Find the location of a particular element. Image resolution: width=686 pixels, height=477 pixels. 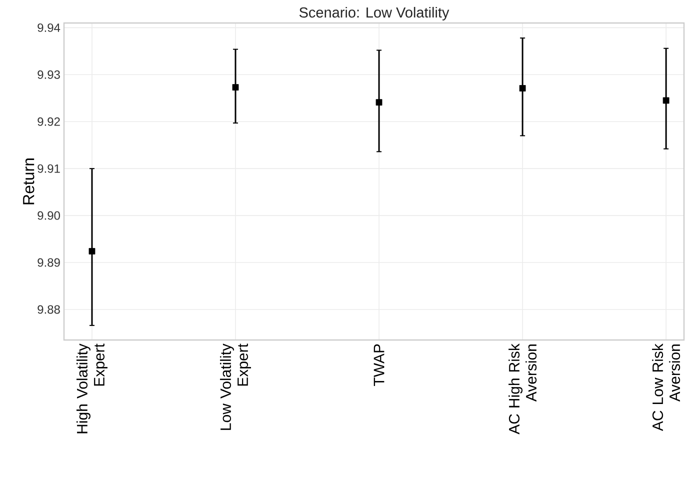

y-tick-label: 9.94 is located at coordinates (49, 27).